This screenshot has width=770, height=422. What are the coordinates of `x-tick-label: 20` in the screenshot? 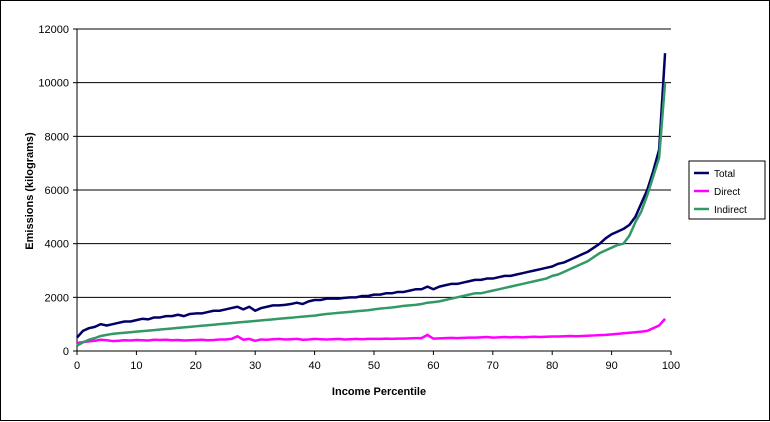 It's located at (196, 366).